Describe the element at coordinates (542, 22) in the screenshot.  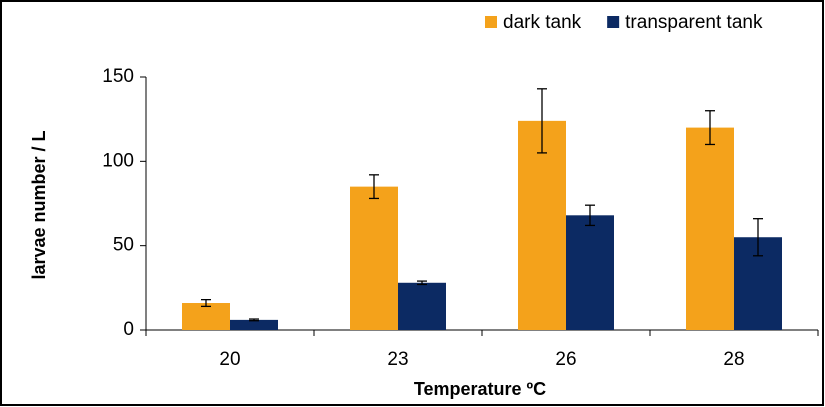
I see `legend-label: dark tank` at that location.